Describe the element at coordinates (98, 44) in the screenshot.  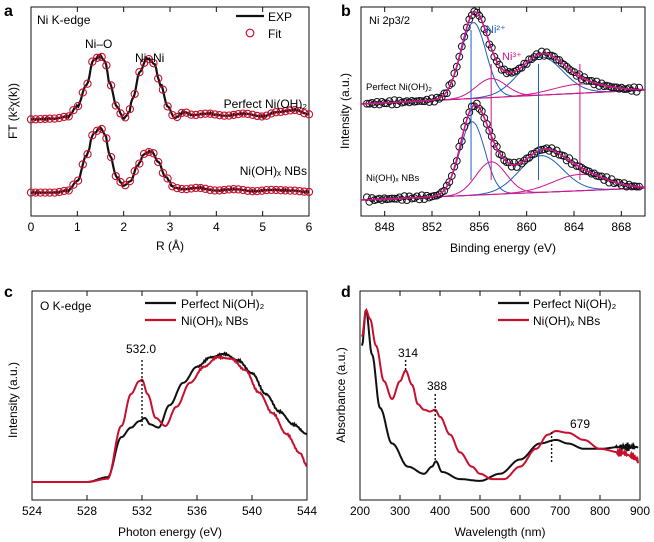
I see `panel-a-annot-nio: Ni–O` at that location.